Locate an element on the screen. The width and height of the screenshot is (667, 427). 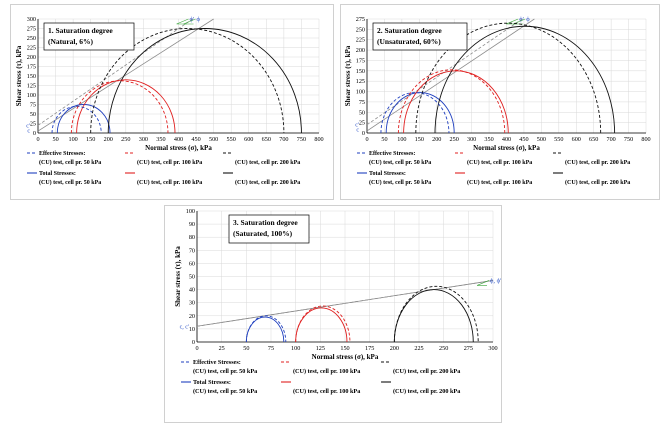
x-tick-label: 650 is located at coordinates (266, 139).